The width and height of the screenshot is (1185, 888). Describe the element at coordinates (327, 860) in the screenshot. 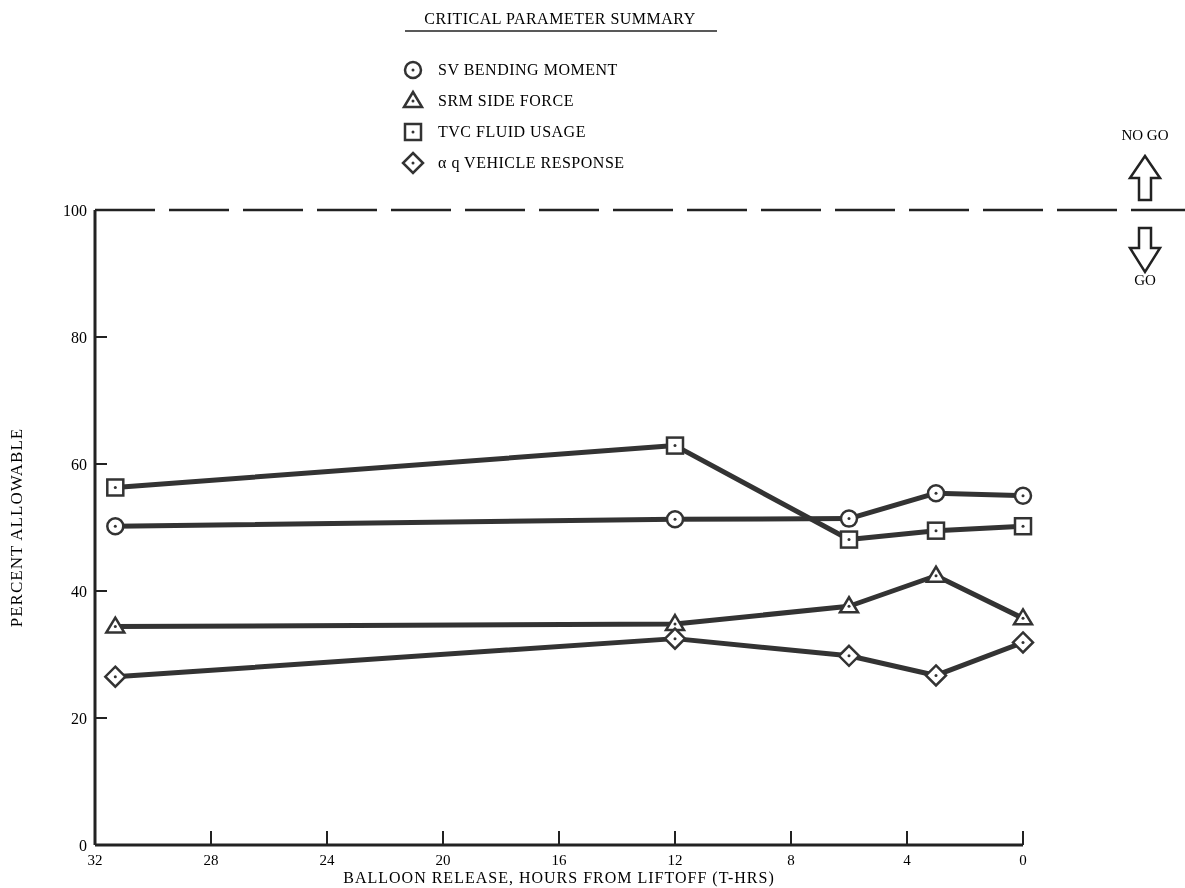

I see `x-tick-label: 24` at that location.